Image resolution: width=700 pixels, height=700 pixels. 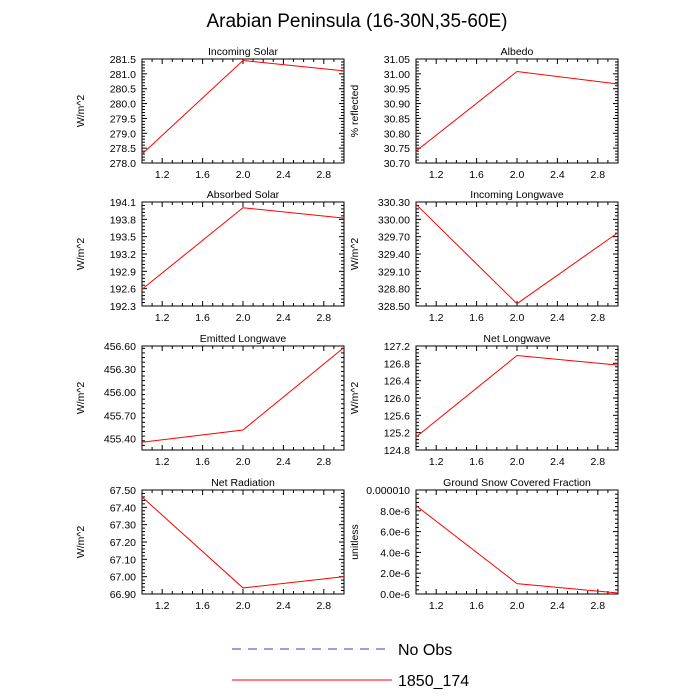 I want to click on y-tick-label: 193.5, so click(x=123, y=238).